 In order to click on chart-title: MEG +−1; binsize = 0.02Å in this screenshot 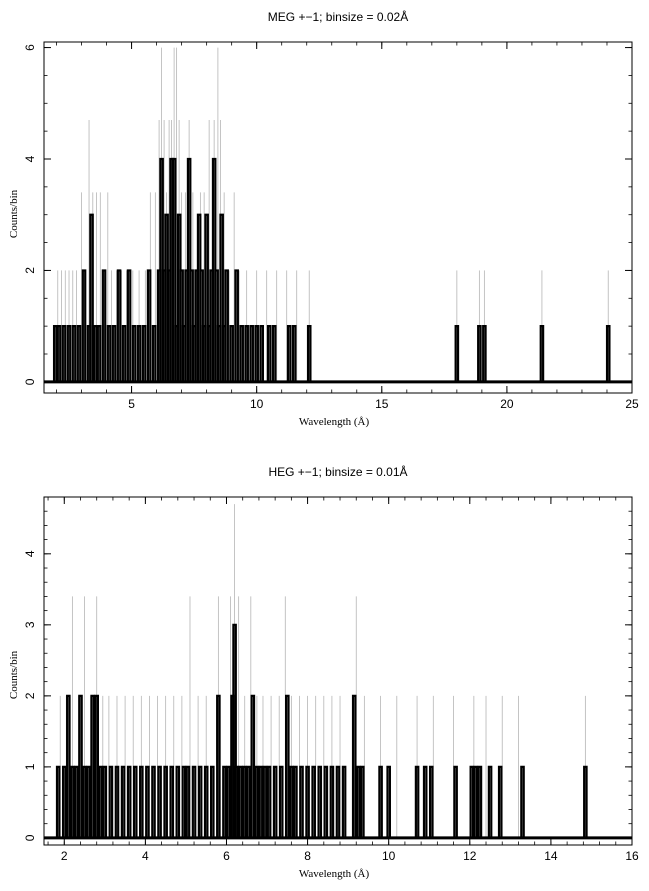, I will do `click(338, 16)`.